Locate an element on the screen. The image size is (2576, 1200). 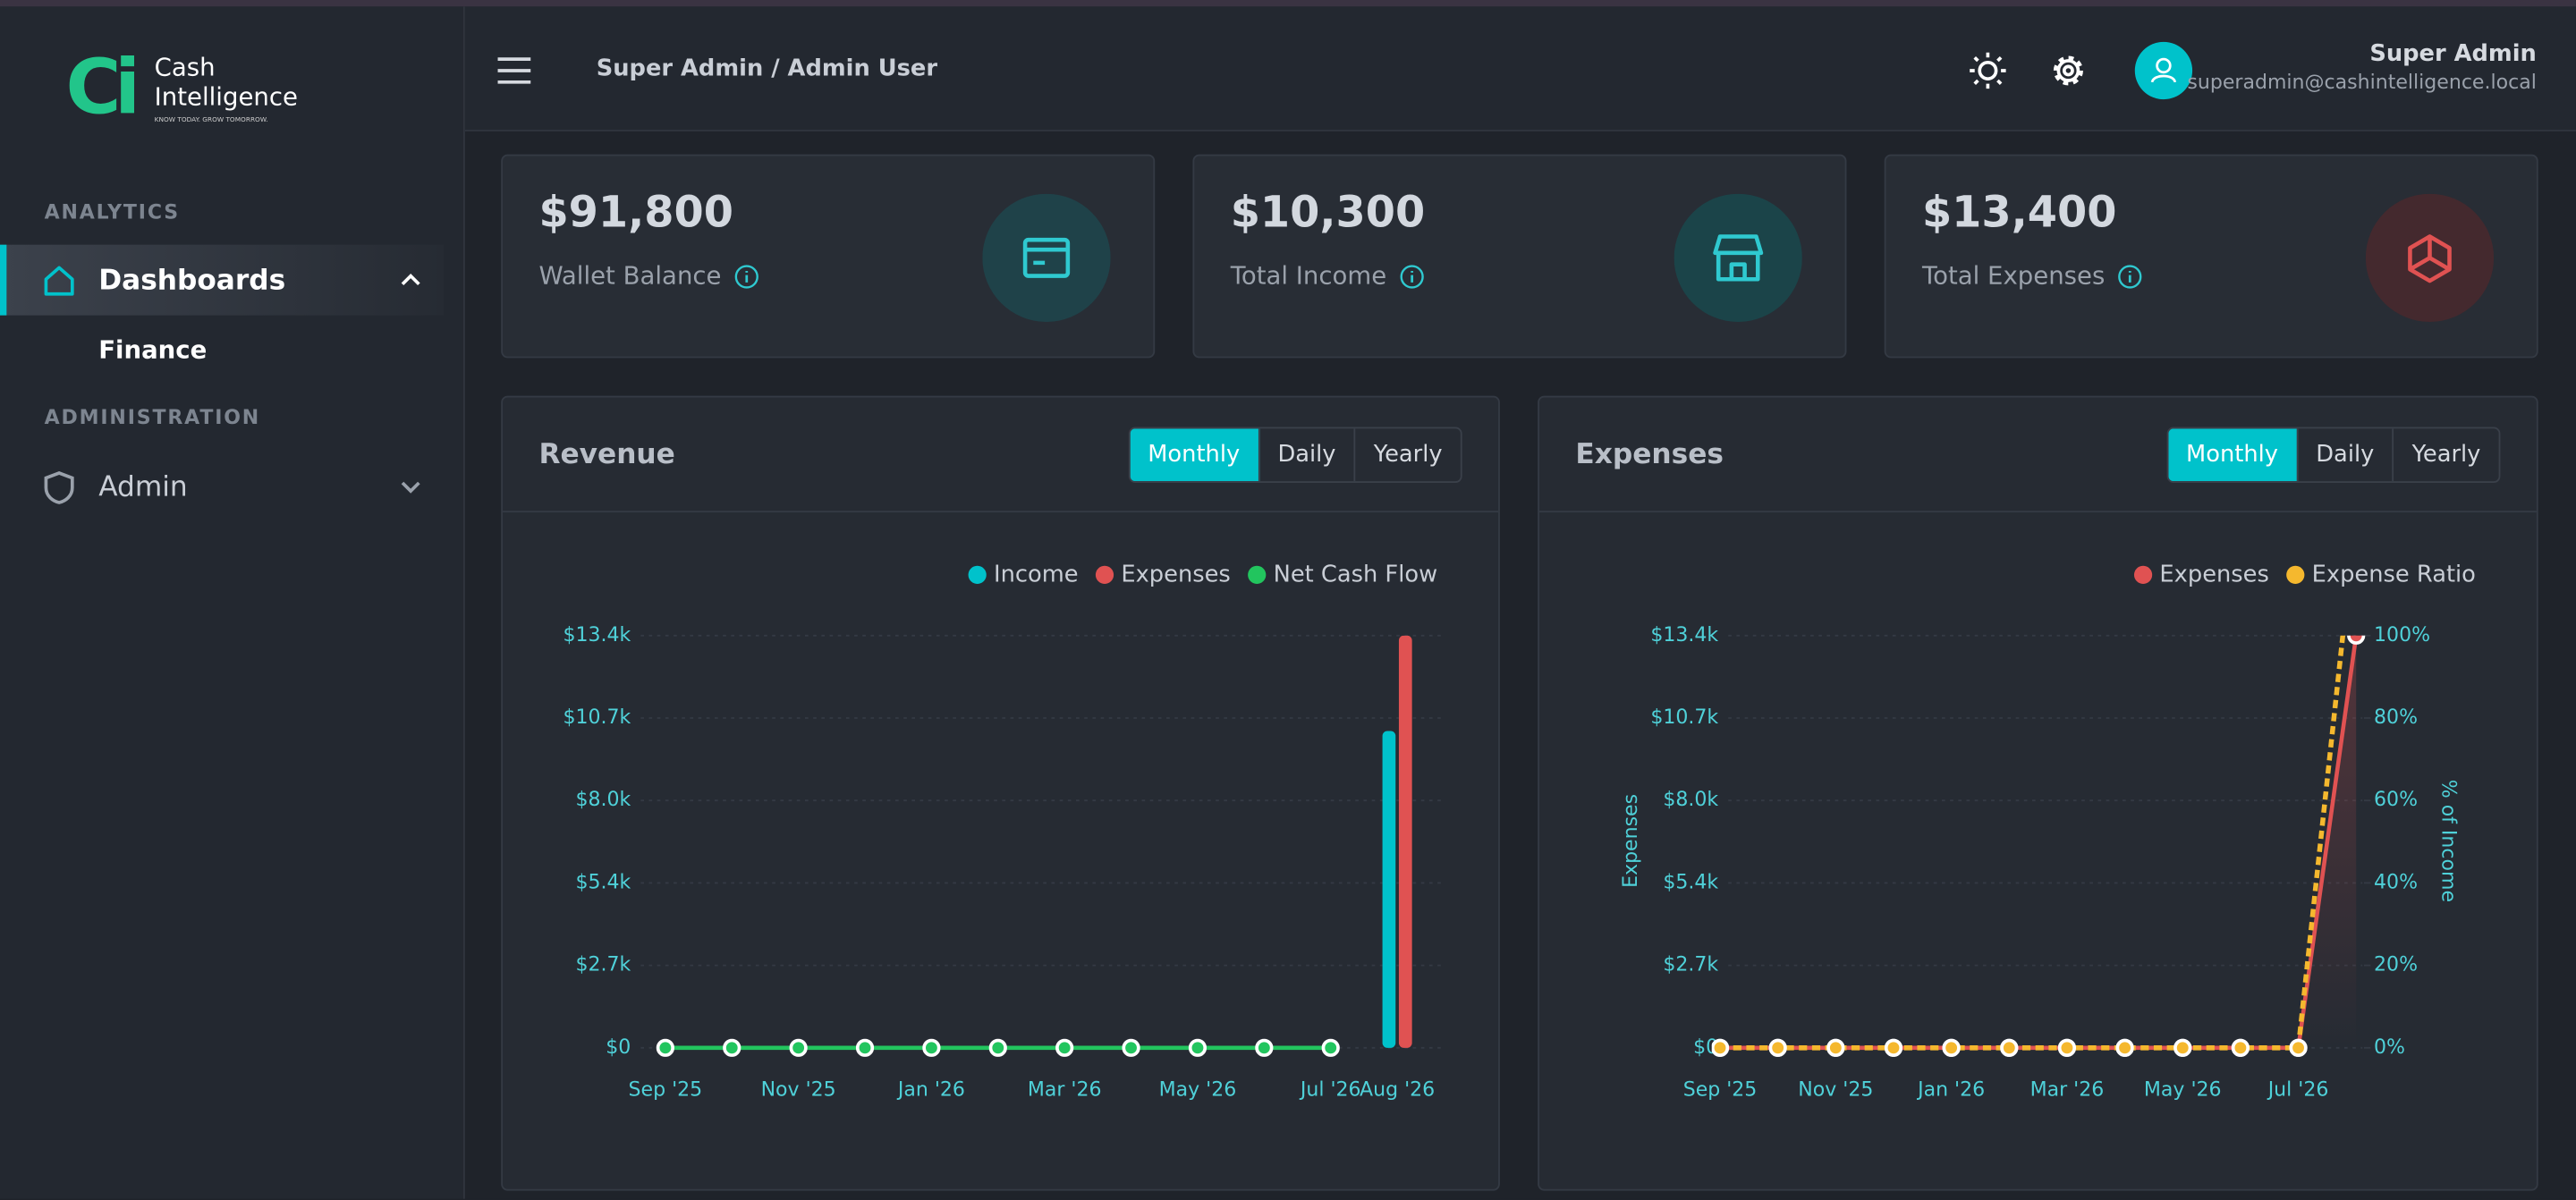
line is located at coordinates (2033, 843).